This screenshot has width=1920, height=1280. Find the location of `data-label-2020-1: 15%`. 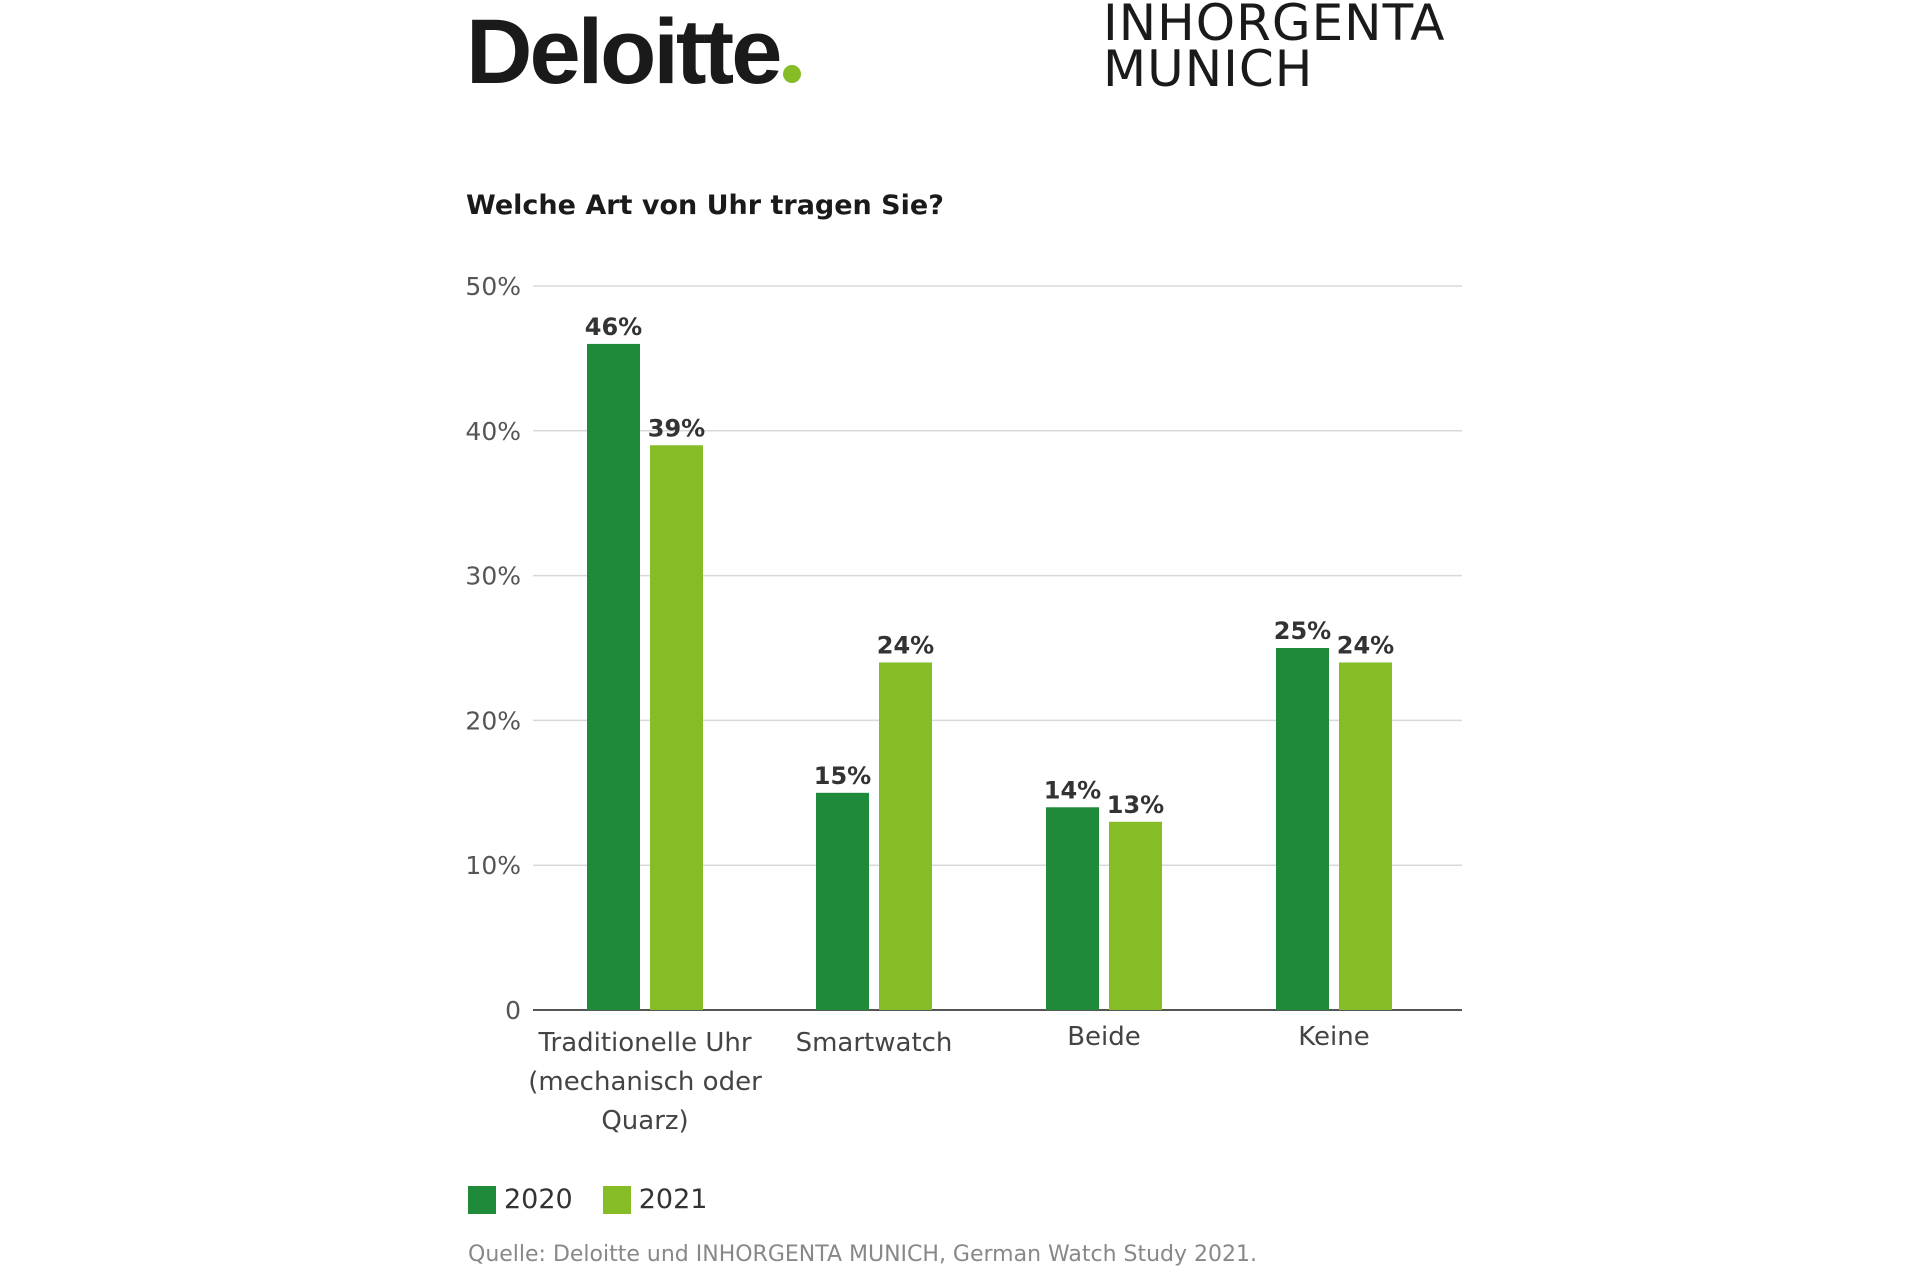

data-label-2020-1: 15% is located at coordinates (842, 776).